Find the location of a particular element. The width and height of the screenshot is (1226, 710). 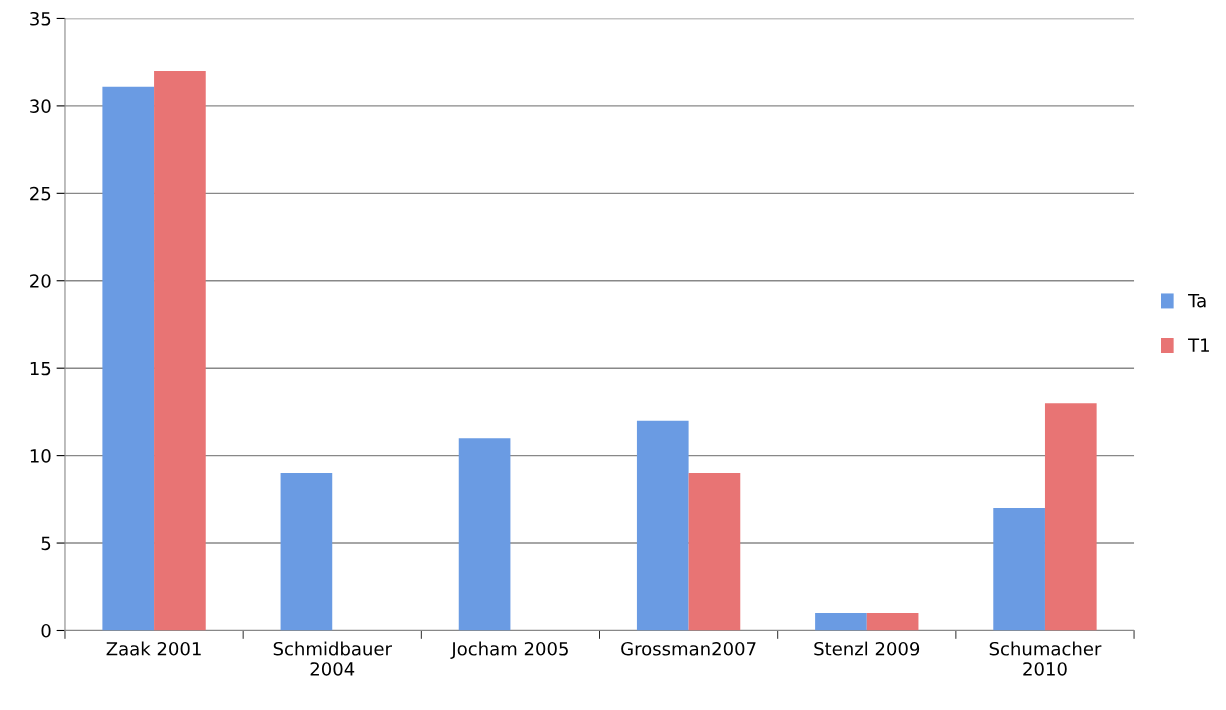

y-tick-label: 20 is located at coordinates (40, 281).